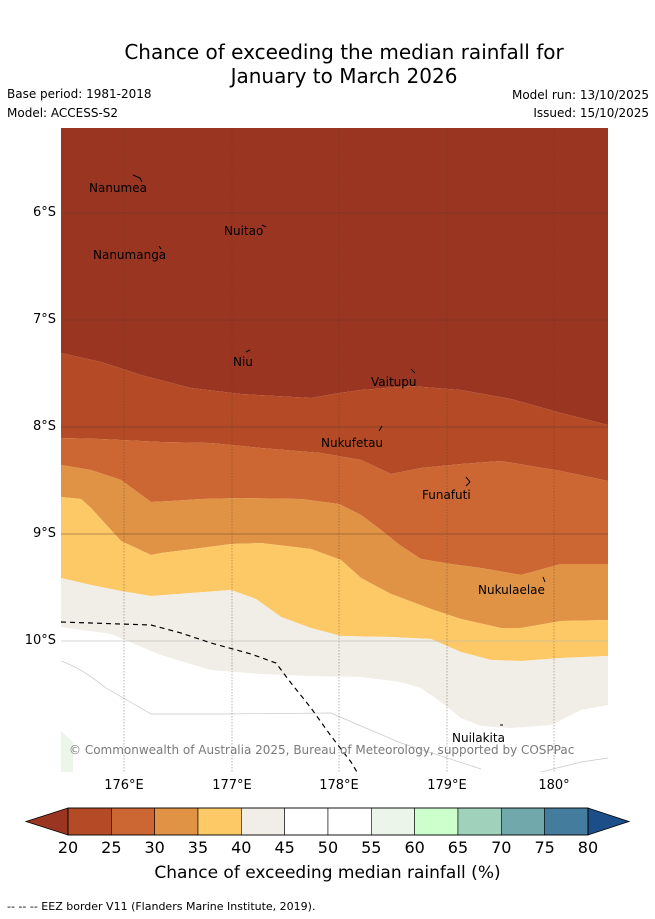 This screenshot has height=919, width=655. Describe the element at coordinates (118, 188) in the screenshot. I see `place-nanumea: Nanumea` at that location.